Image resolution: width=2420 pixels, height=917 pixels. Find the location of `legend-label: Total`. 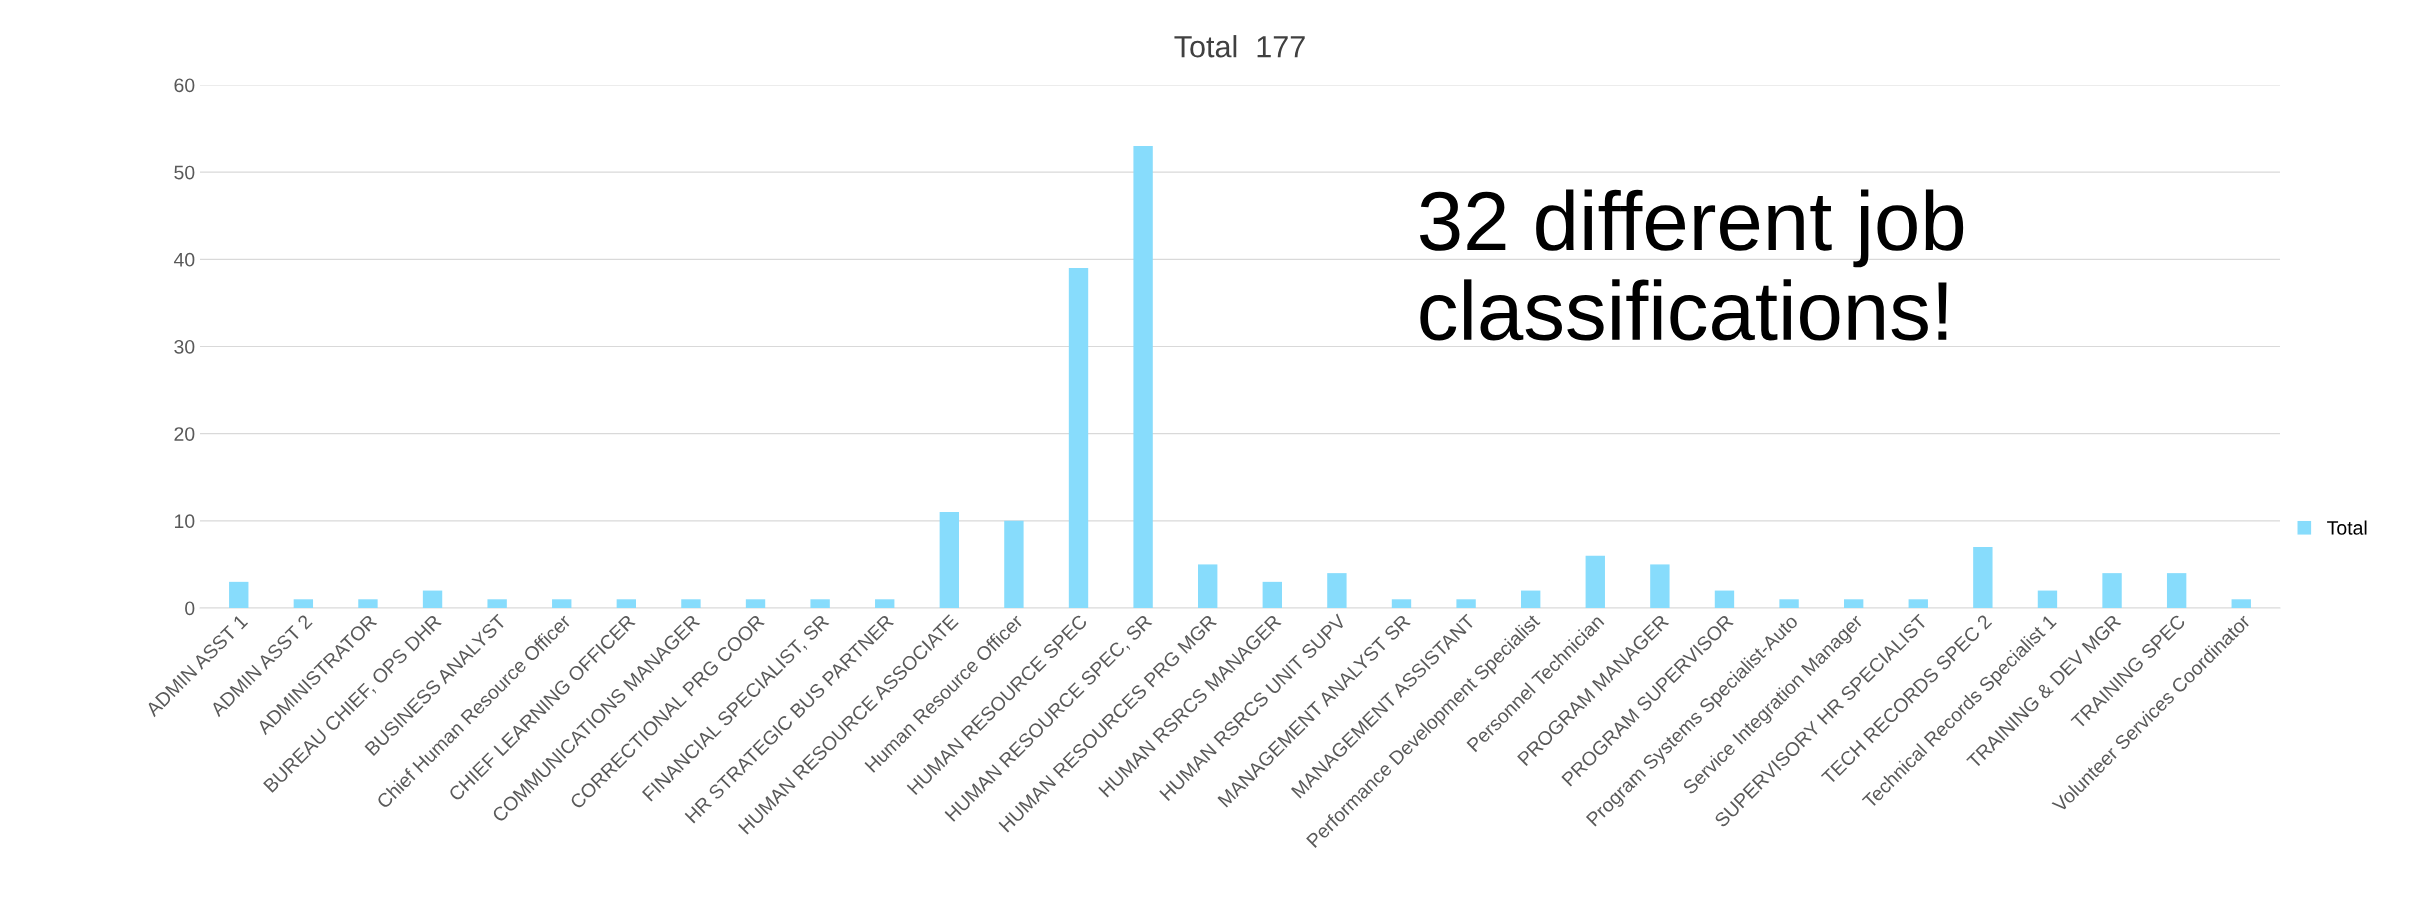

legend-label: Total is located at coordinates (2347, 527).